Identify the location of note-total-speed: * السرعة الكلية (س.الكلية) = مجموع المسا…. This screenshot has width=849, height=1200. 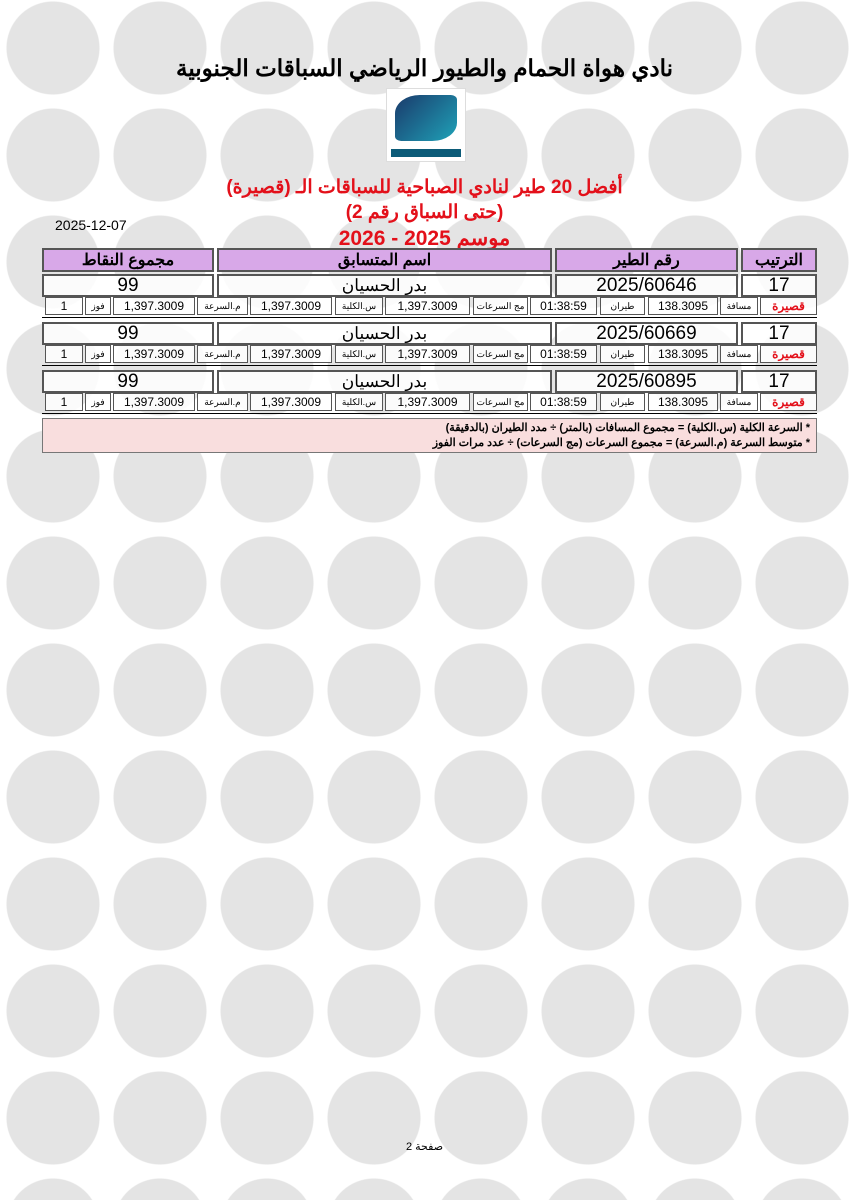
(627, 428).